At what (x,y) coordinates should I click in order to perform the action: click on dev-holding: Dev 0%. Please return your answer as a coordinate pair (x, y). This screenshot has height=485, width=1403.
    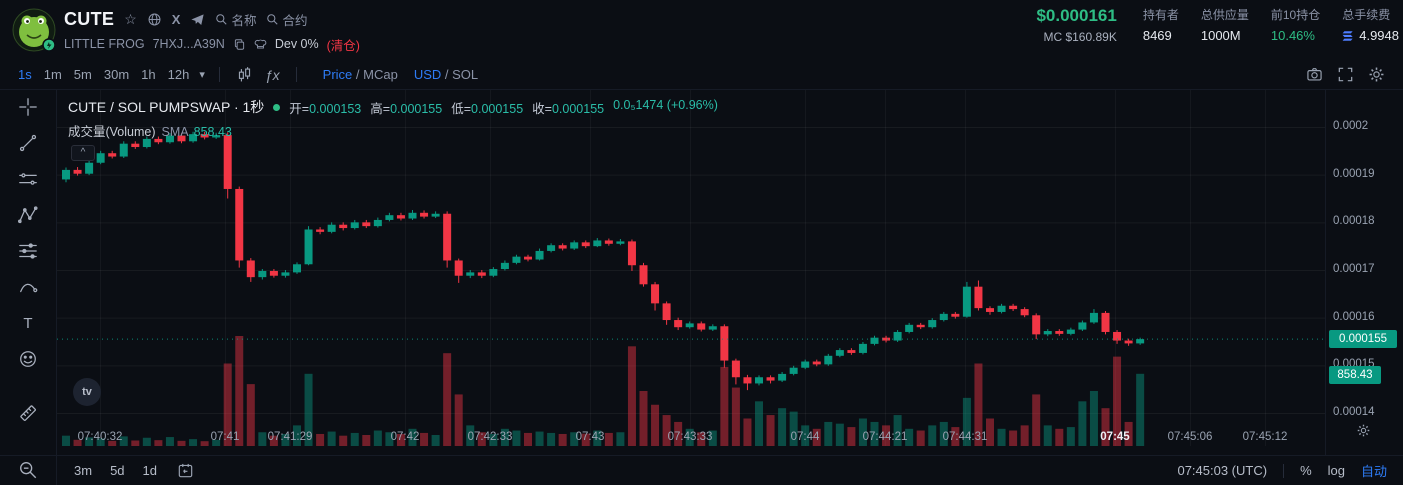
    Looking at the image, I should click on (296, 44).